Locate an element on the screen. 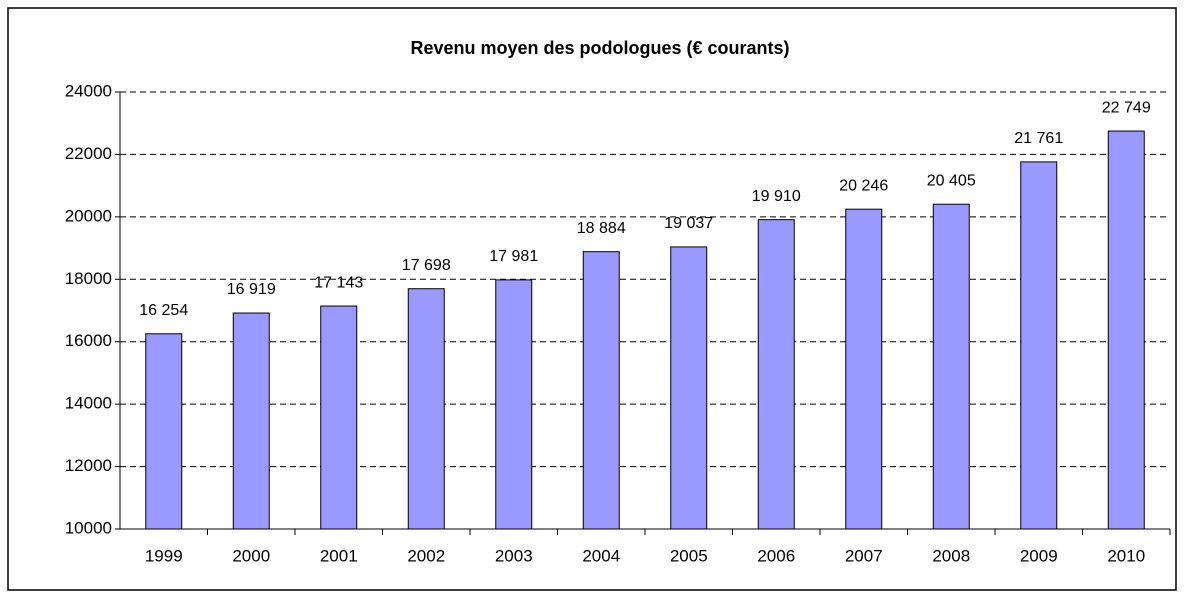 The height and width of the screenshot is (597, 1184). y-tick-label: 24000 is located at coordinates (88, 90).